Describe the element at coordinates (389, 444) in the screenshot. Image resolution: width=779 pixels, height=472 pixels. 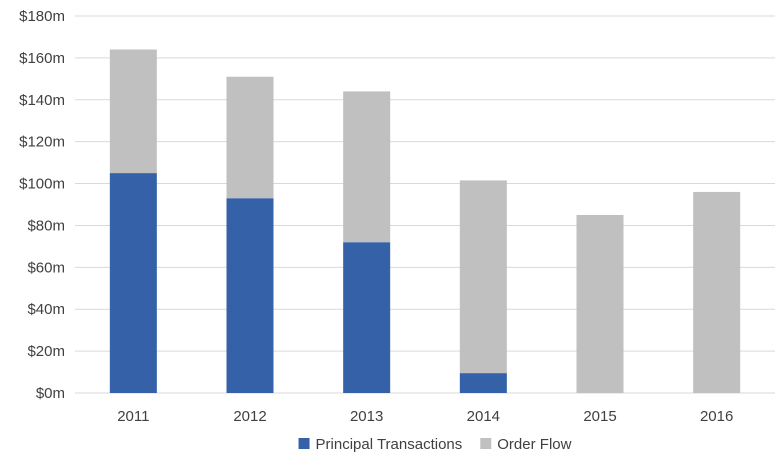
I see `legend-label: Principal Transactions` at that location.